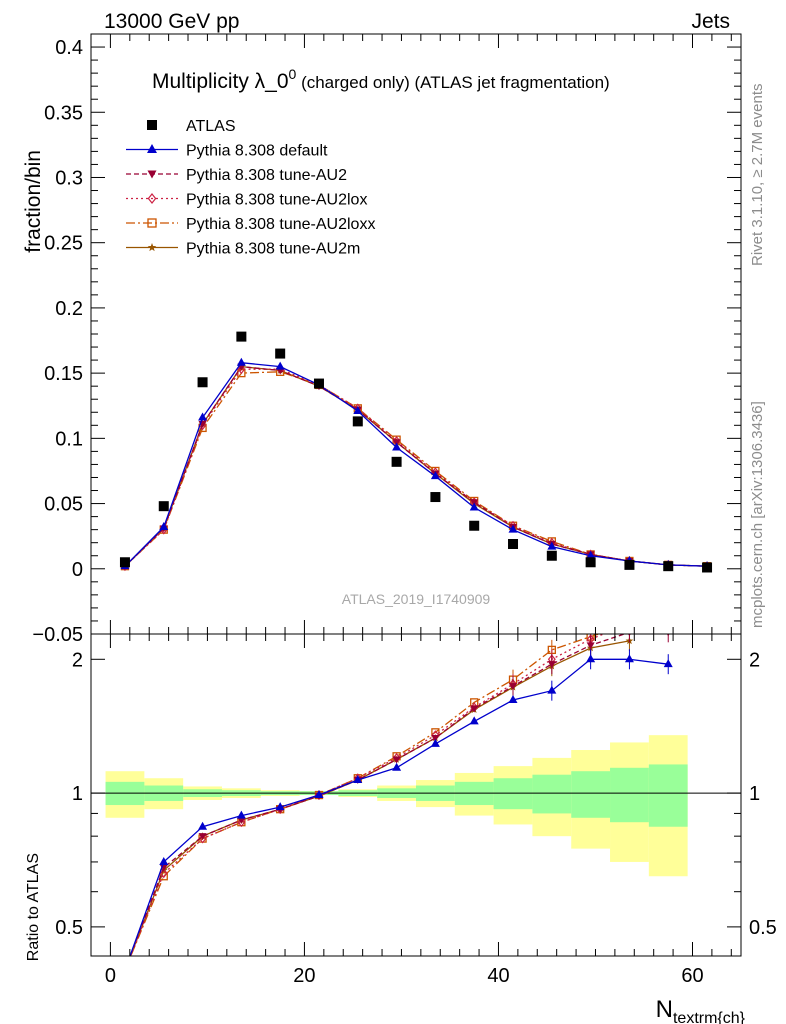 Image resolution: width=786 pixels, height=1024 pixels. I want to click on legend-label: Pythia 8.308 tune-AU2lox, so click(276, 200).